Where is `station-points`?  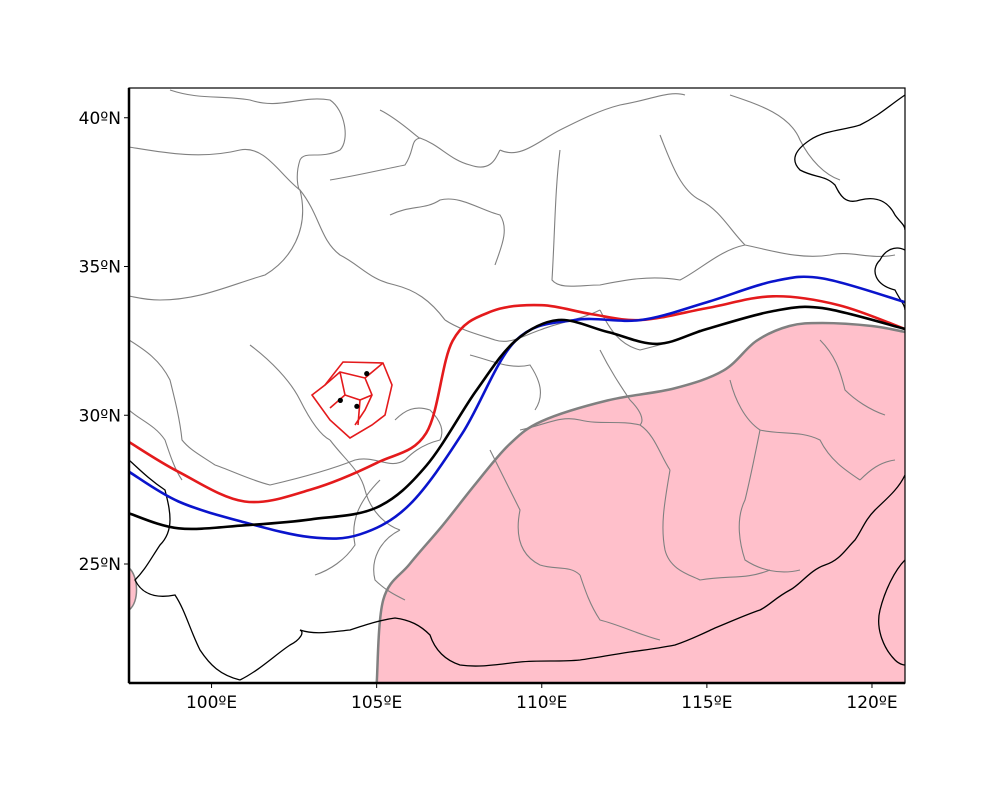 station-points is located at coordinates (353, 390).